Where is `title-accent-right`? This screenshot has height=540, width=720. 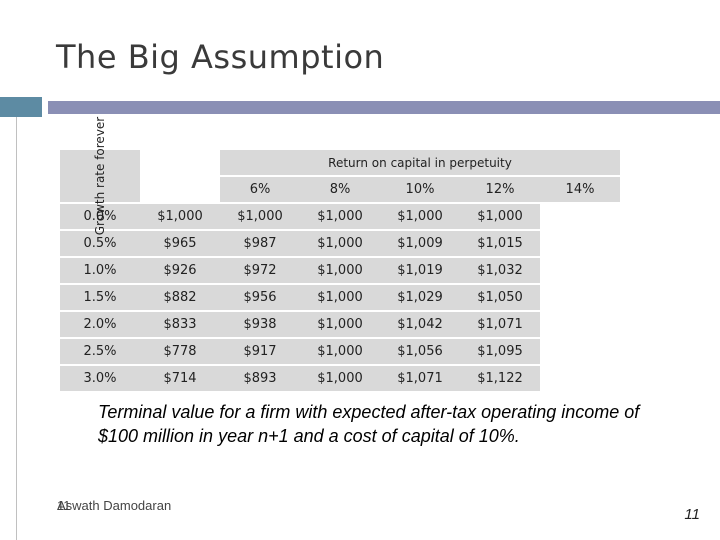
title-accent-right is located at coordinates (384, 107).